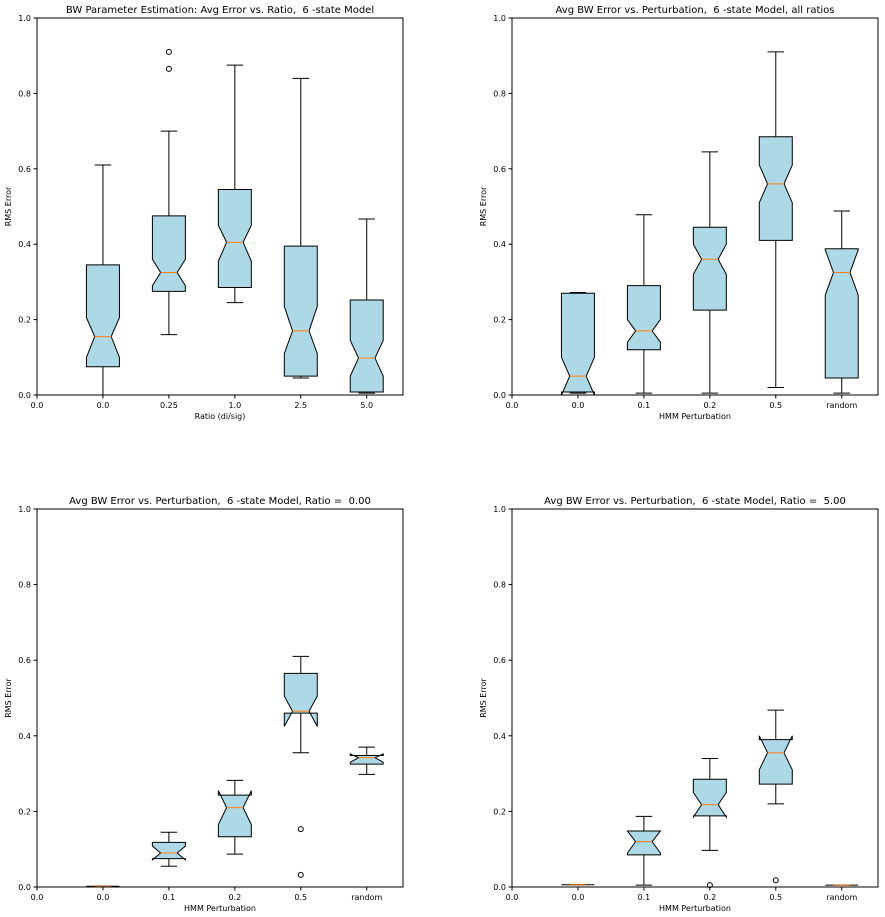 The height and width of the screenshot is (917, 885). Describe the element at coordinates (220, 416) in the screenshot. I see `x-axis-label: Ratio (di/sig)` at that location.